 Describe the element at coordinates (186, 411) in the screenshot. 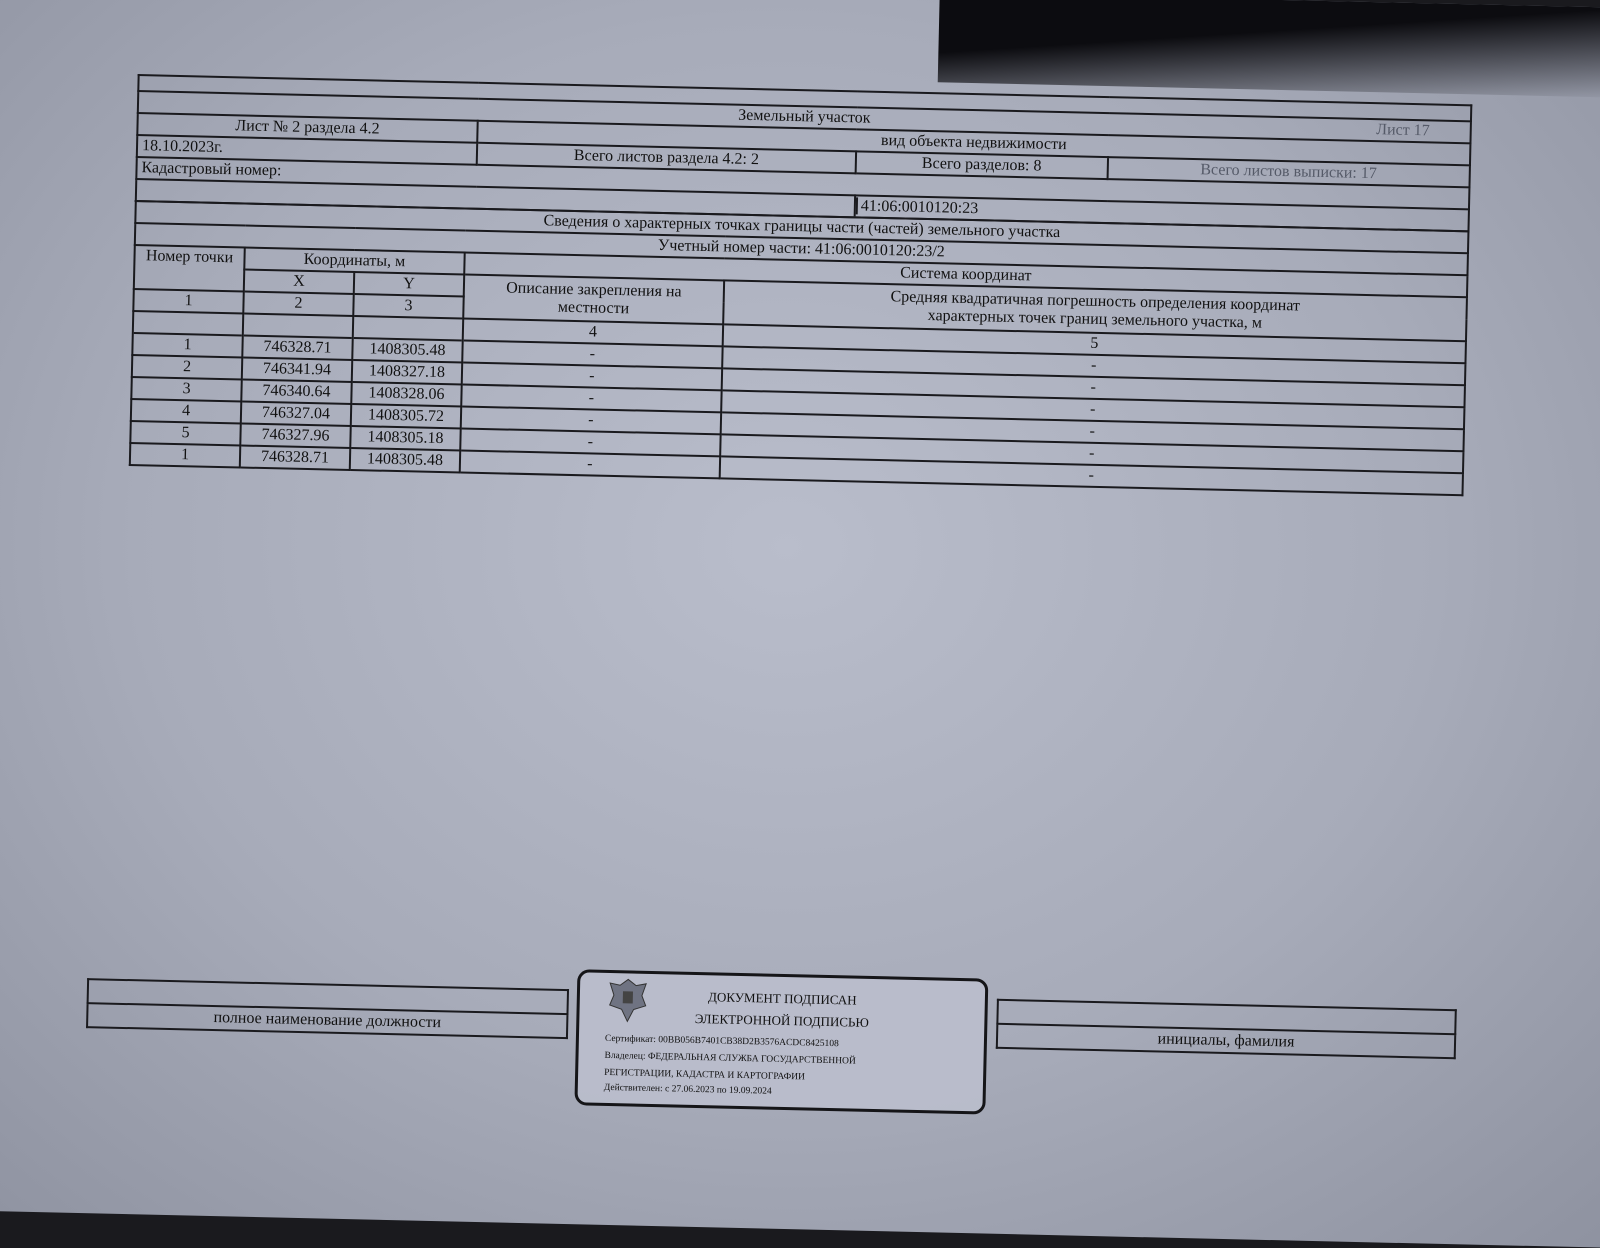

I see `cell-point: 4` at that location.